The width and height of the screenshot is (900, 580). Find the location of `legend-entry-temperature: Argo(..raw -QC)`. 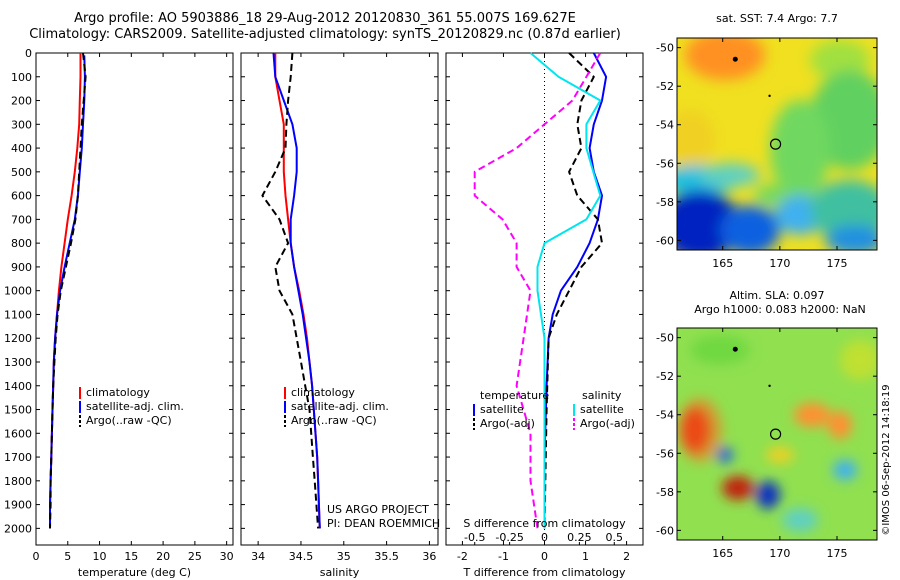

legend-entry-temperature: Argo(..raw -QC) is located at coordinates (129, 420).